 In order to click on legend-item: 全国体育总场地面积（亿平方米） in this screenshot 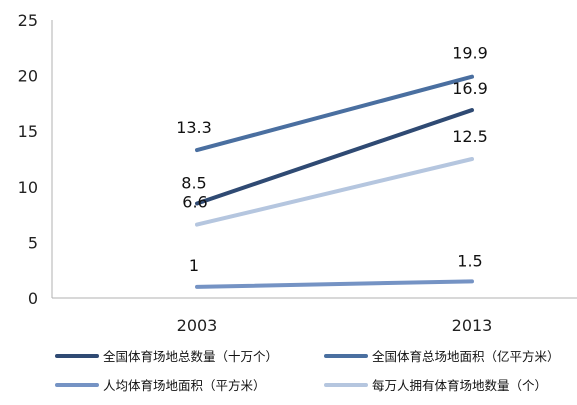, I will do `click(442, 355)`.